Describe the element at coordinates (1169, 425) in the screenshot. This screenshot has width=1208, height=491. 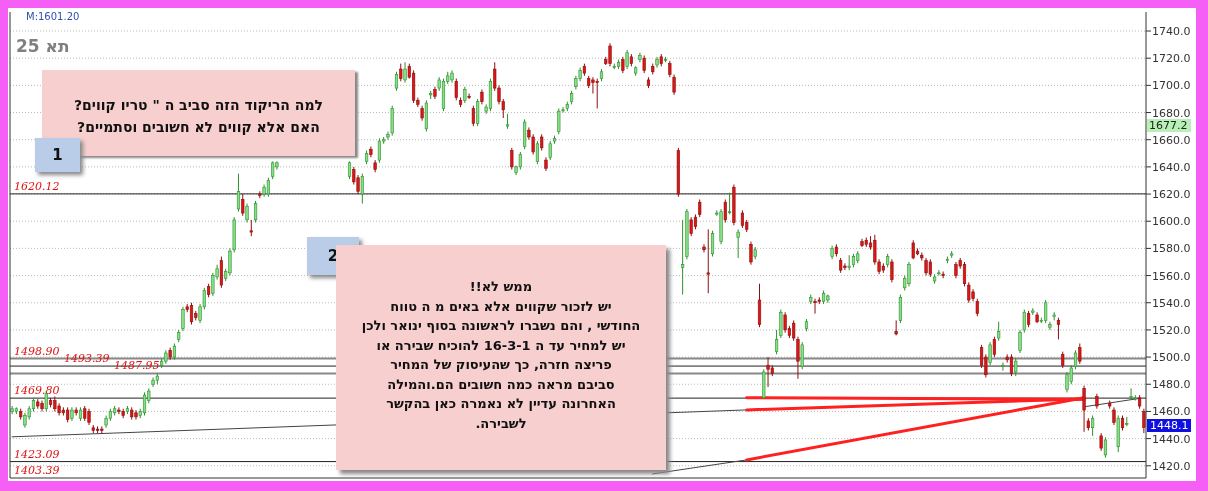
I see `text: 1448.1` at that location.